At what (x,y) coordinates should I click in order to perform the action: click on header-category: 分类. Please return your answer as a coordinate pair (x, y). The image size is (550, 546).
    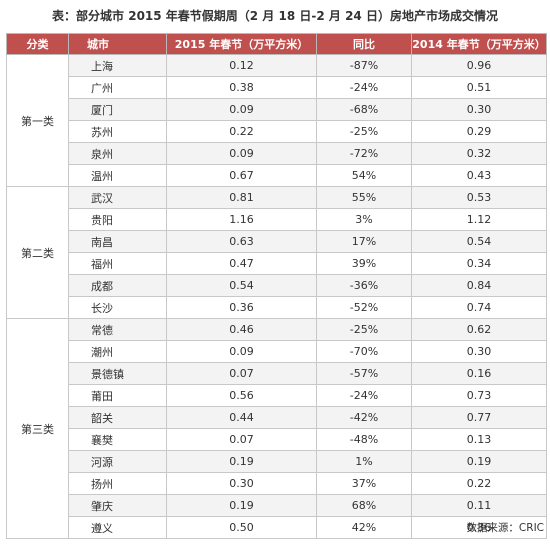
    Looking at the image, I should click on (37, 44).